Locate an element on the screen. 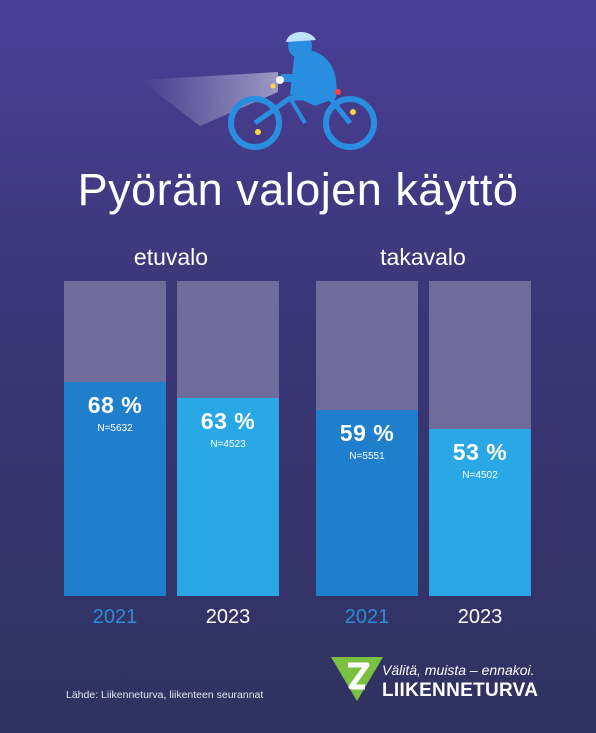 The height and width of the screenshot is (733, 596). value-label-etuvalo-2021: 68 % is located at coordinates (115, 405).